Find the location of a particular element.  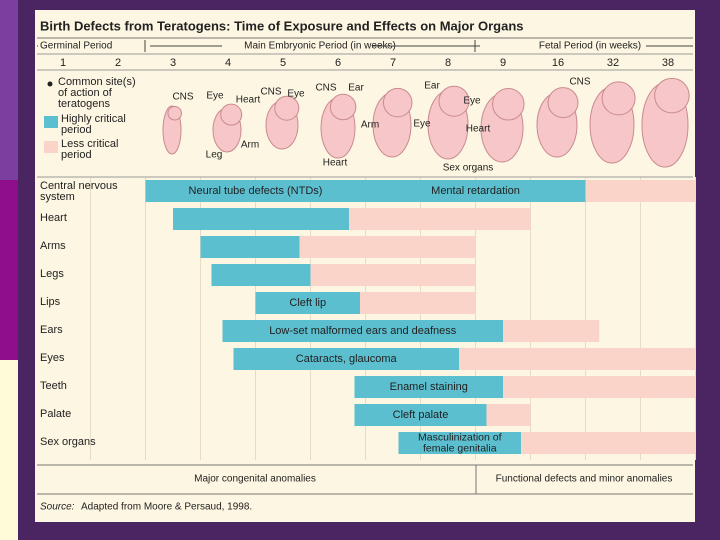

x-tick-label: 1 is located at coordinates (63, 63).